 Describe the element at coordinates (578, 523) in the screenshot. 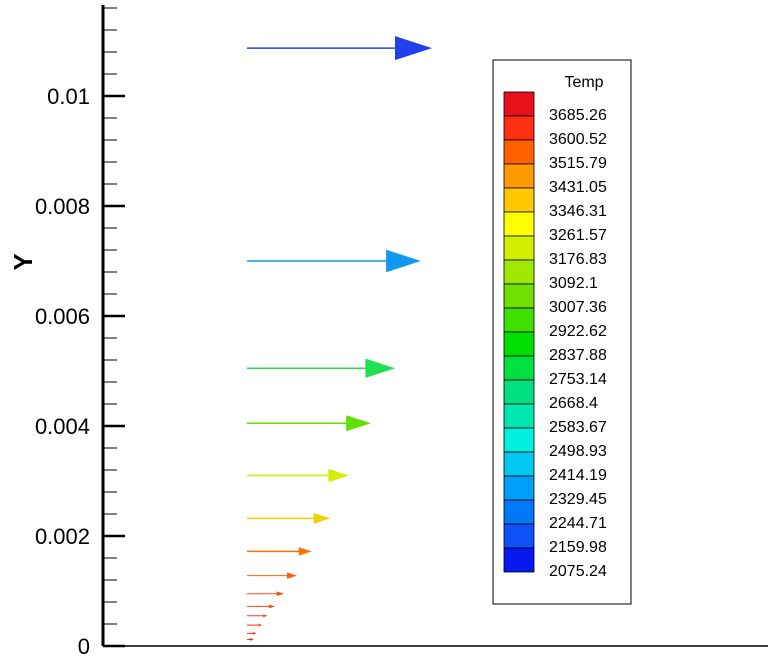

I see `legend-level-label: 2244.71` at that location.